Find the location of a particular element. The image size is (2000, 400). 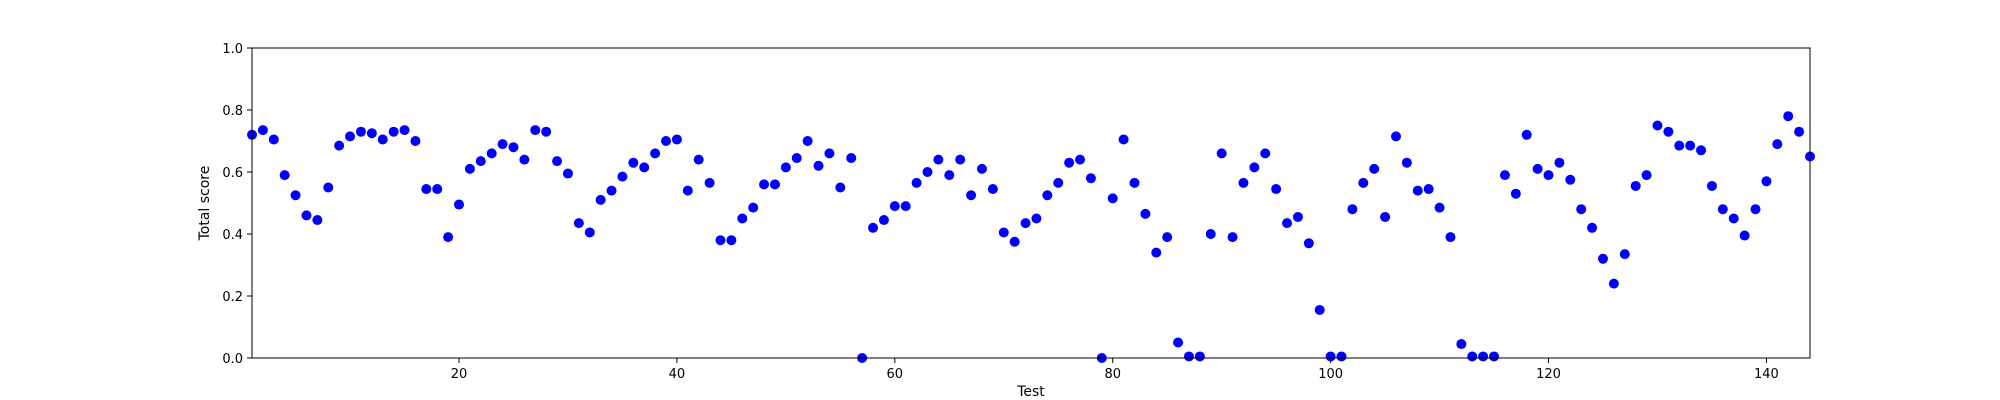

x-tick-label: 40 is located at coordinates (677, 374).